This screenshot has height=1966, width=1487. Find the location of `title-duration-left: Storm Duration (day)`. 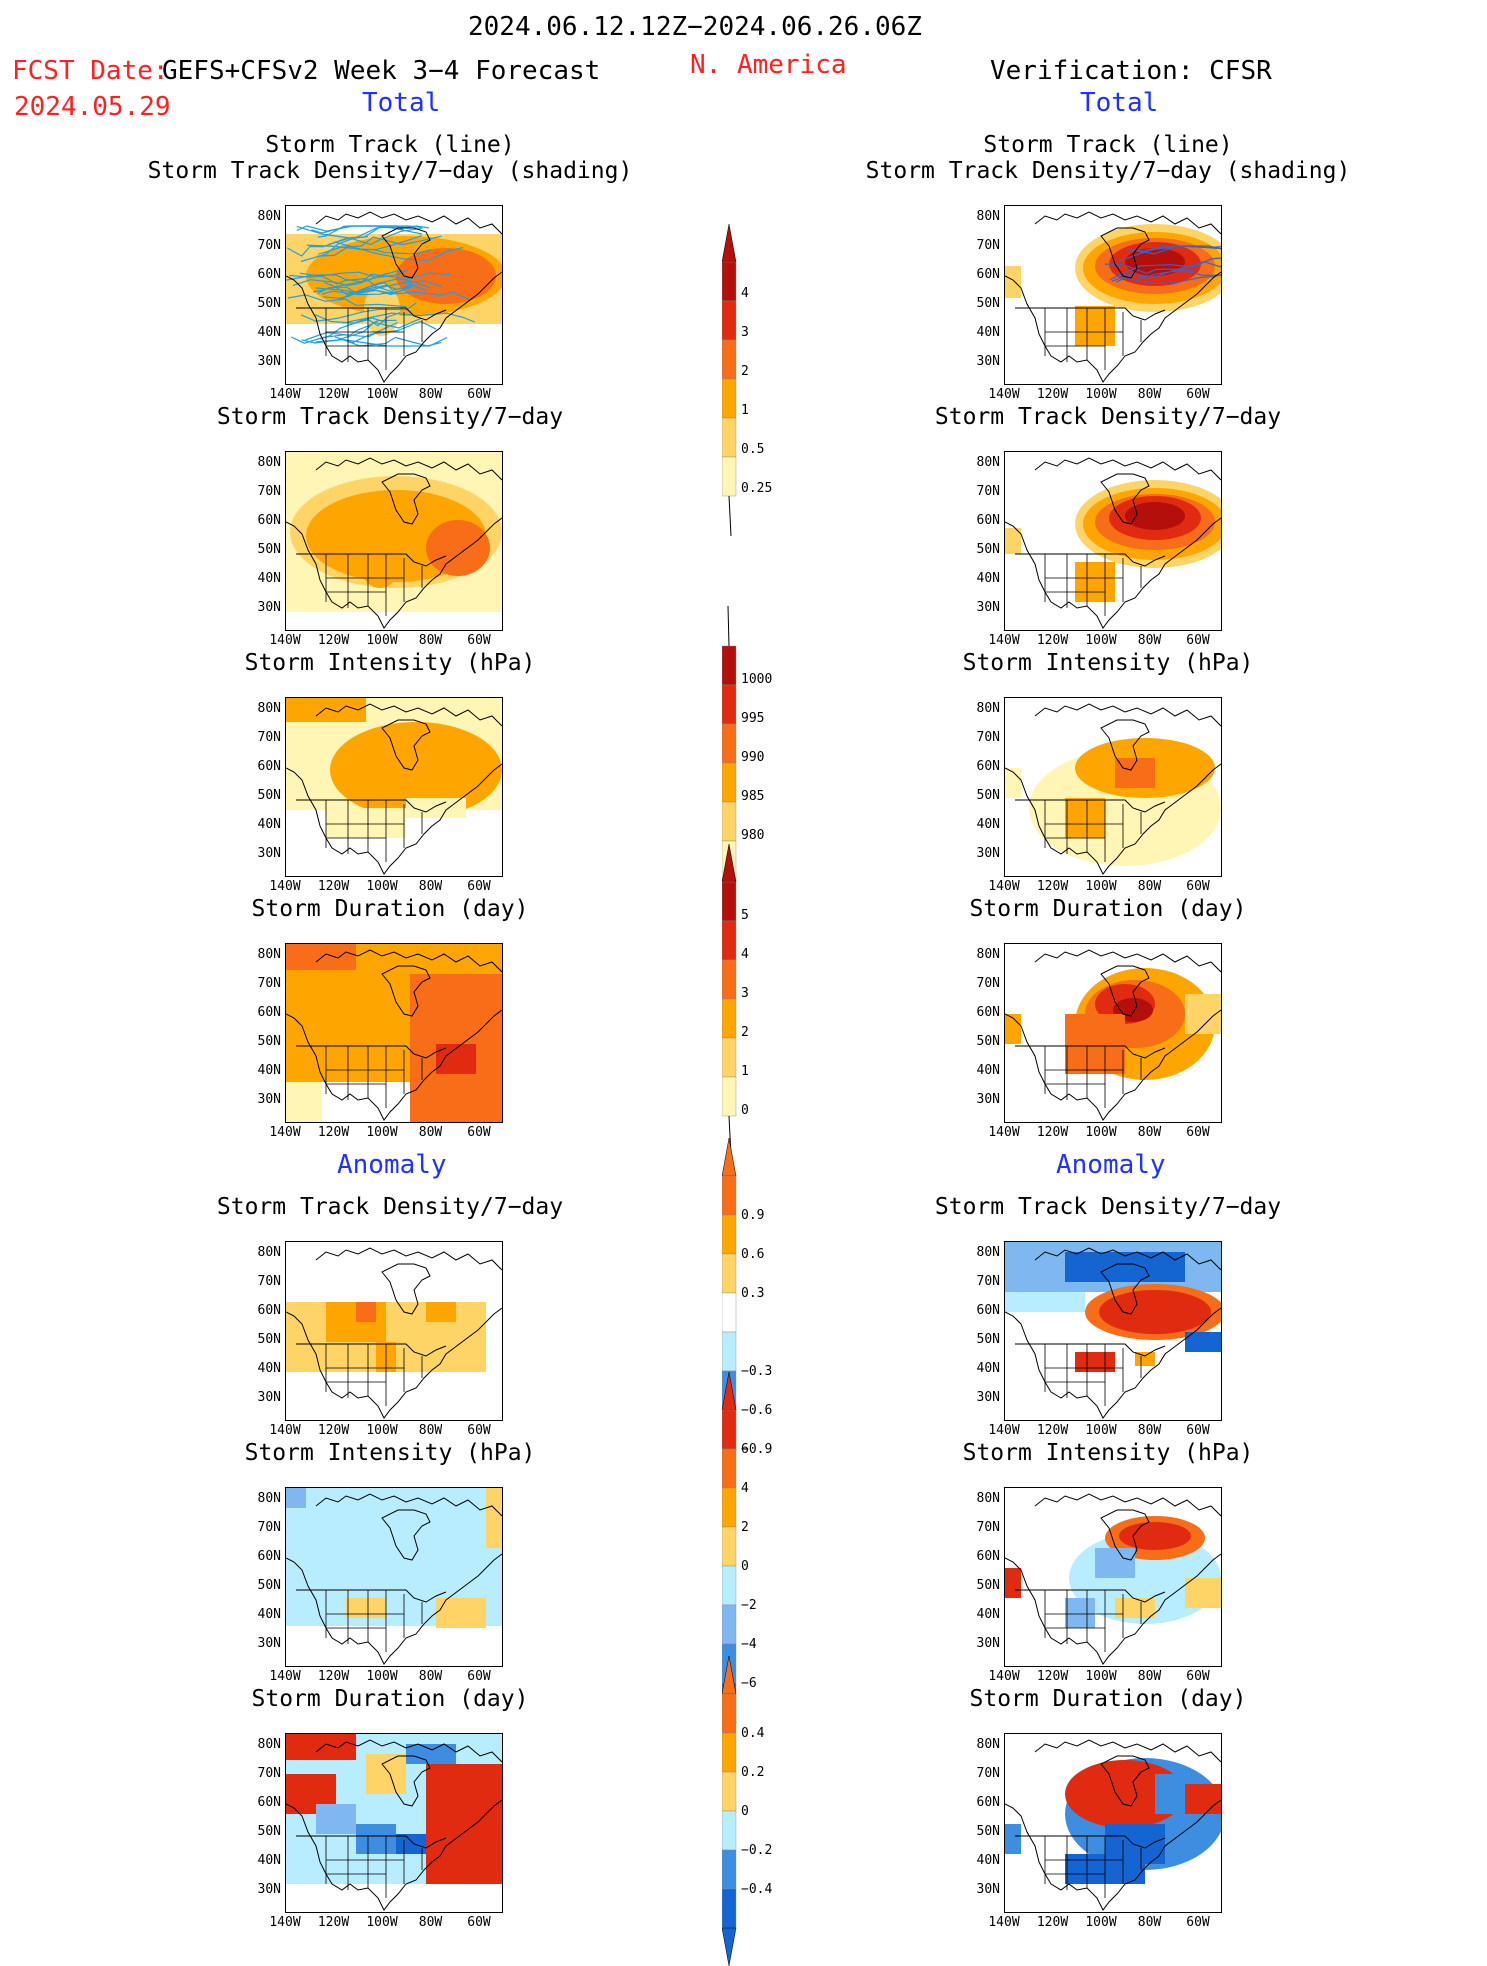

title-duration-left: Storm Duration (day) is located at coordinates (390, 909).